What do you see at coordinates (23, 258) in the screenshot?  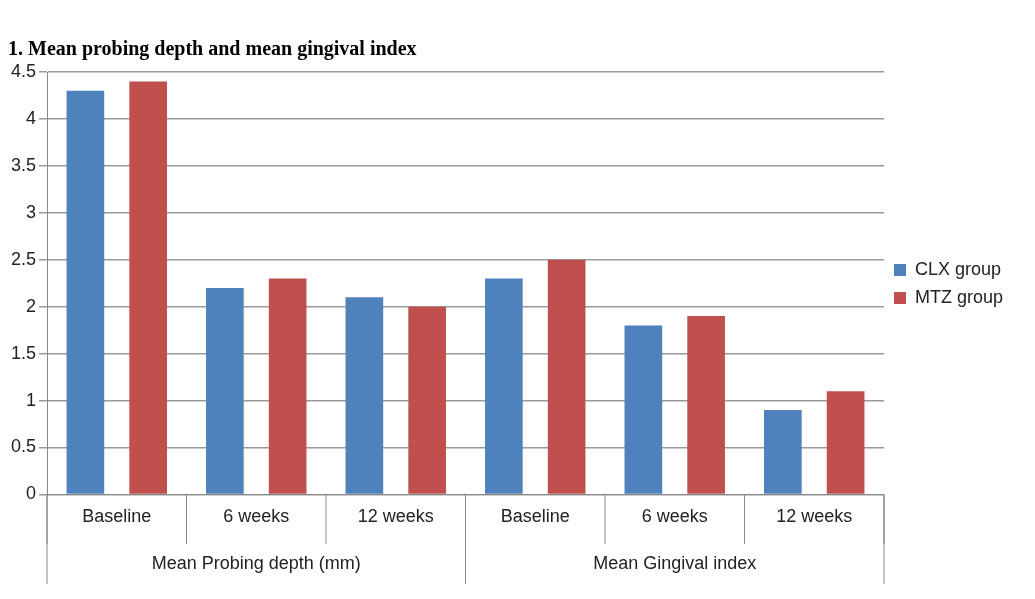 I see `y-tick-label: 2.5` at bounding box center [23, 258].